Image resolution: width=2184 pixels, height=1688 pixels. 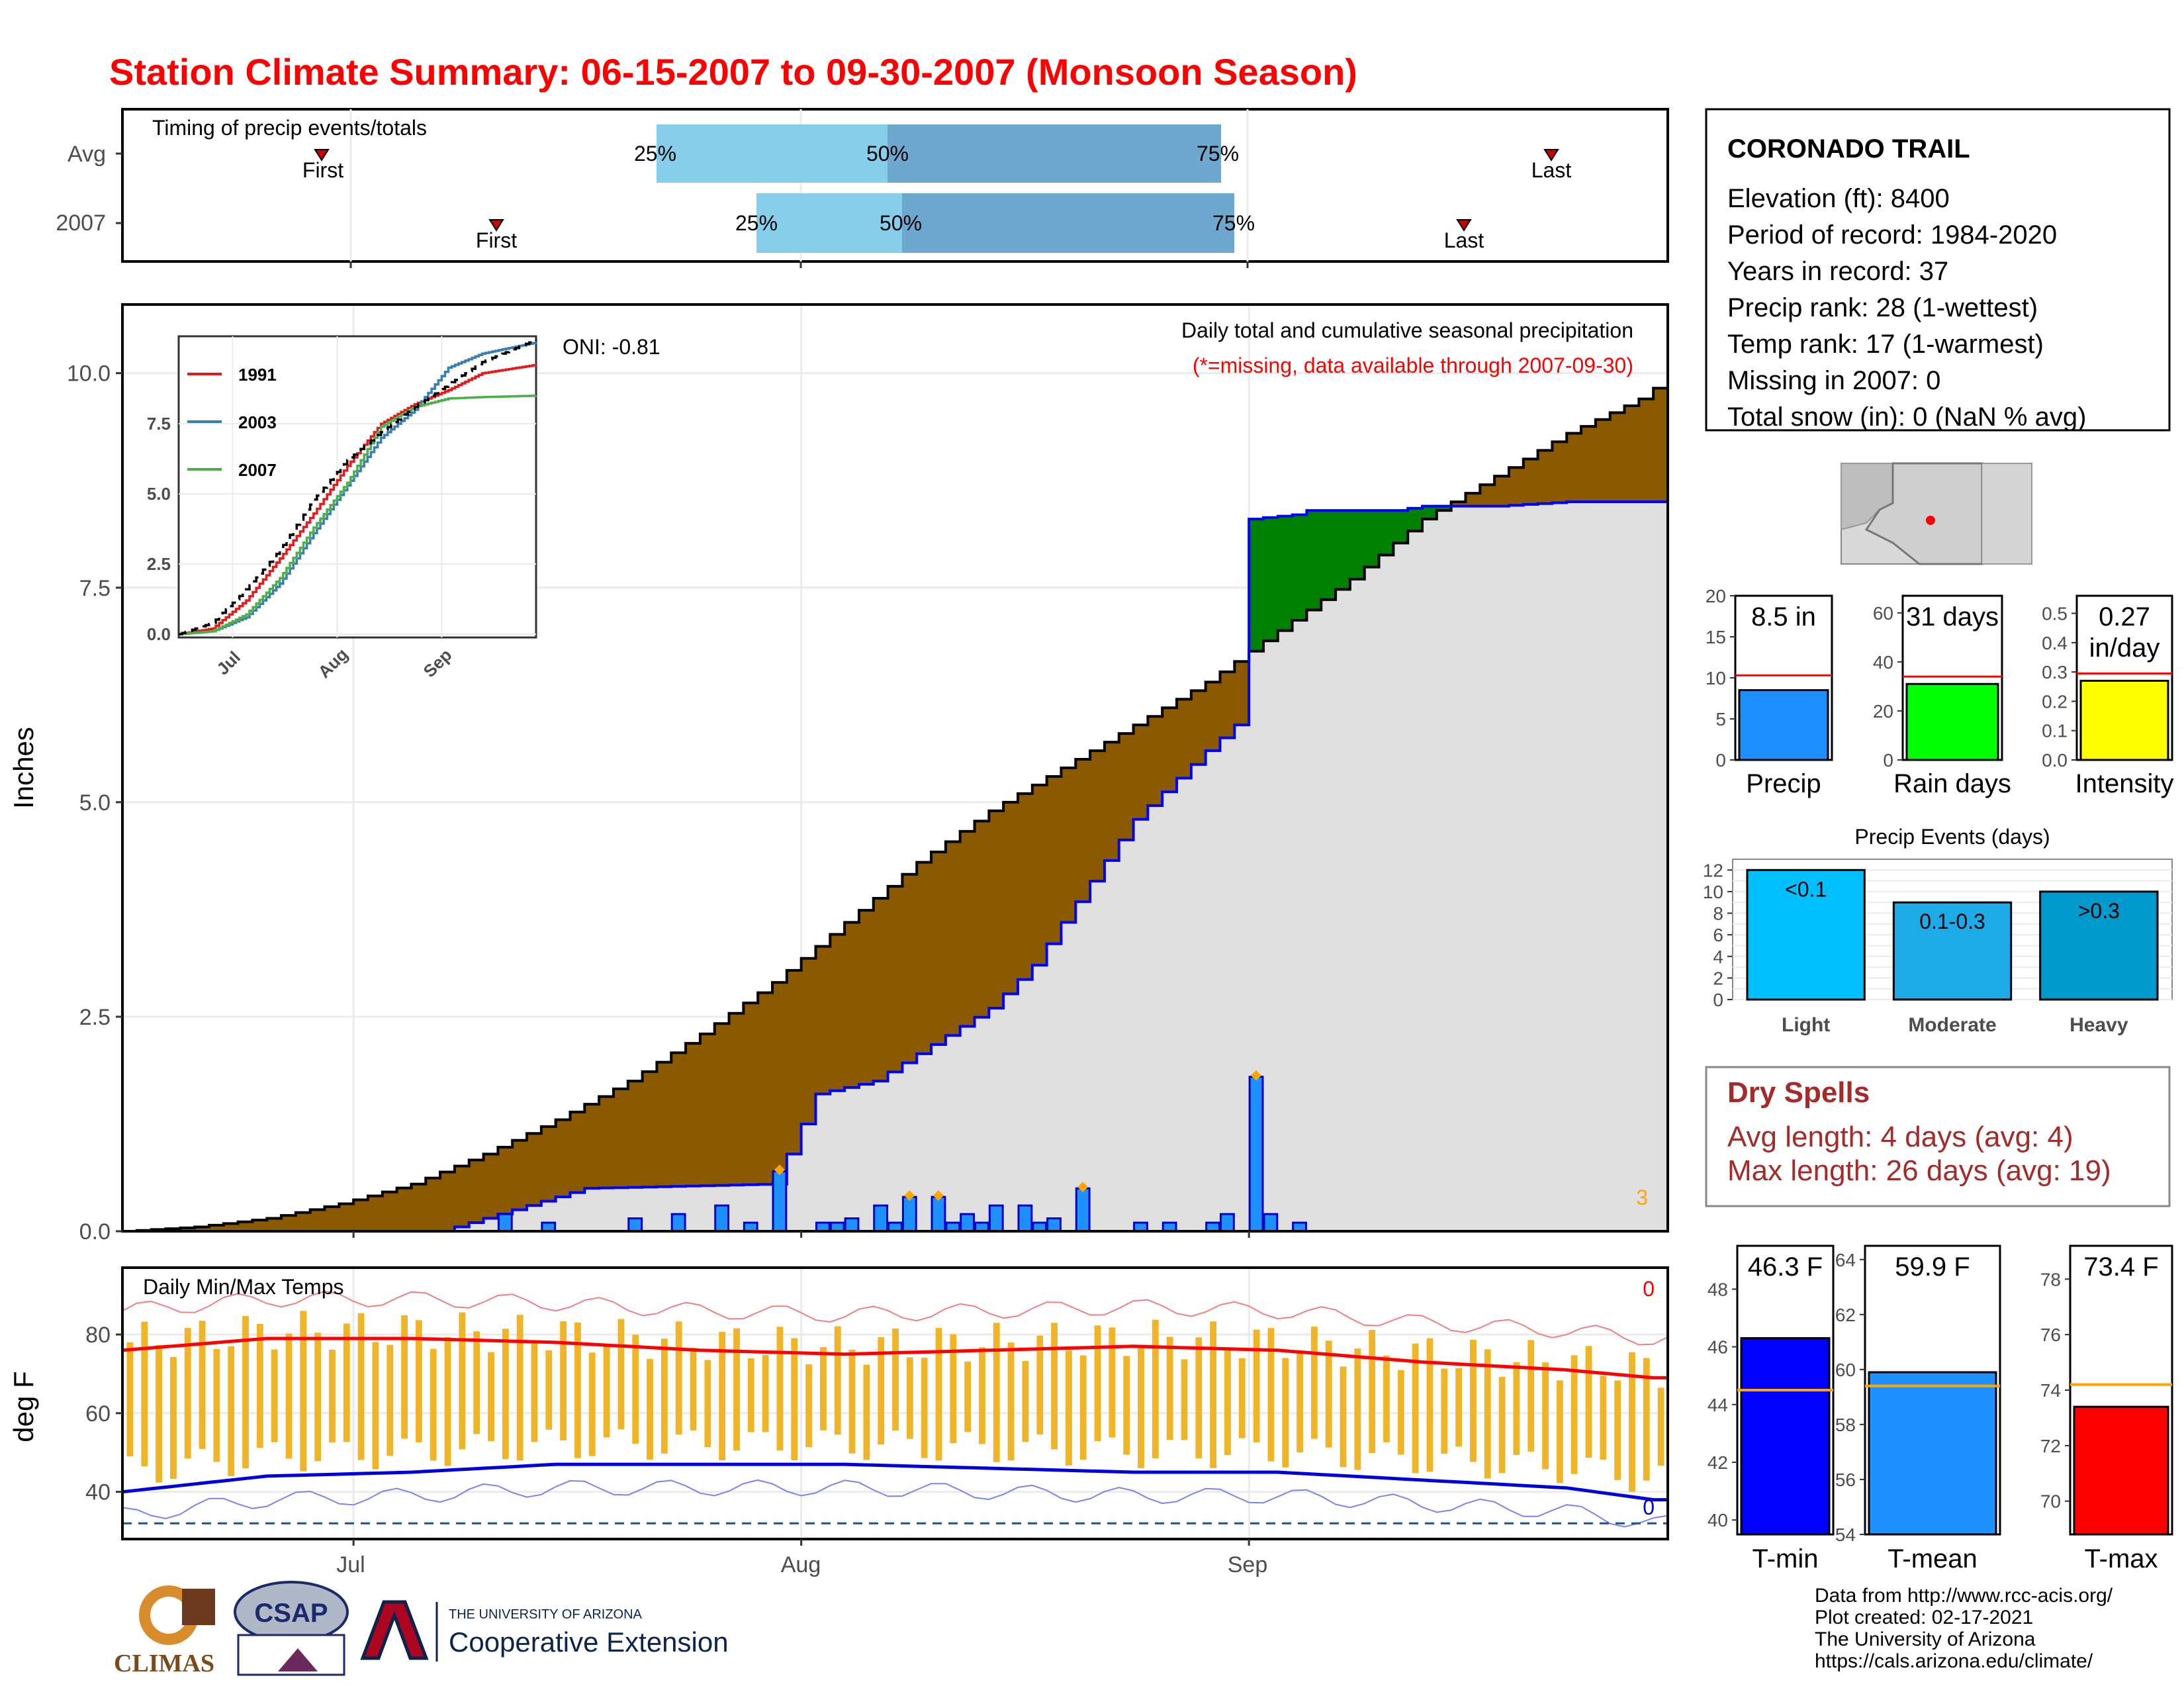 What do you see at coordinates (1720, 760) in the screenshot?
I see `mini-bar-tick-label: 0` at bounding box center [1720, 760].